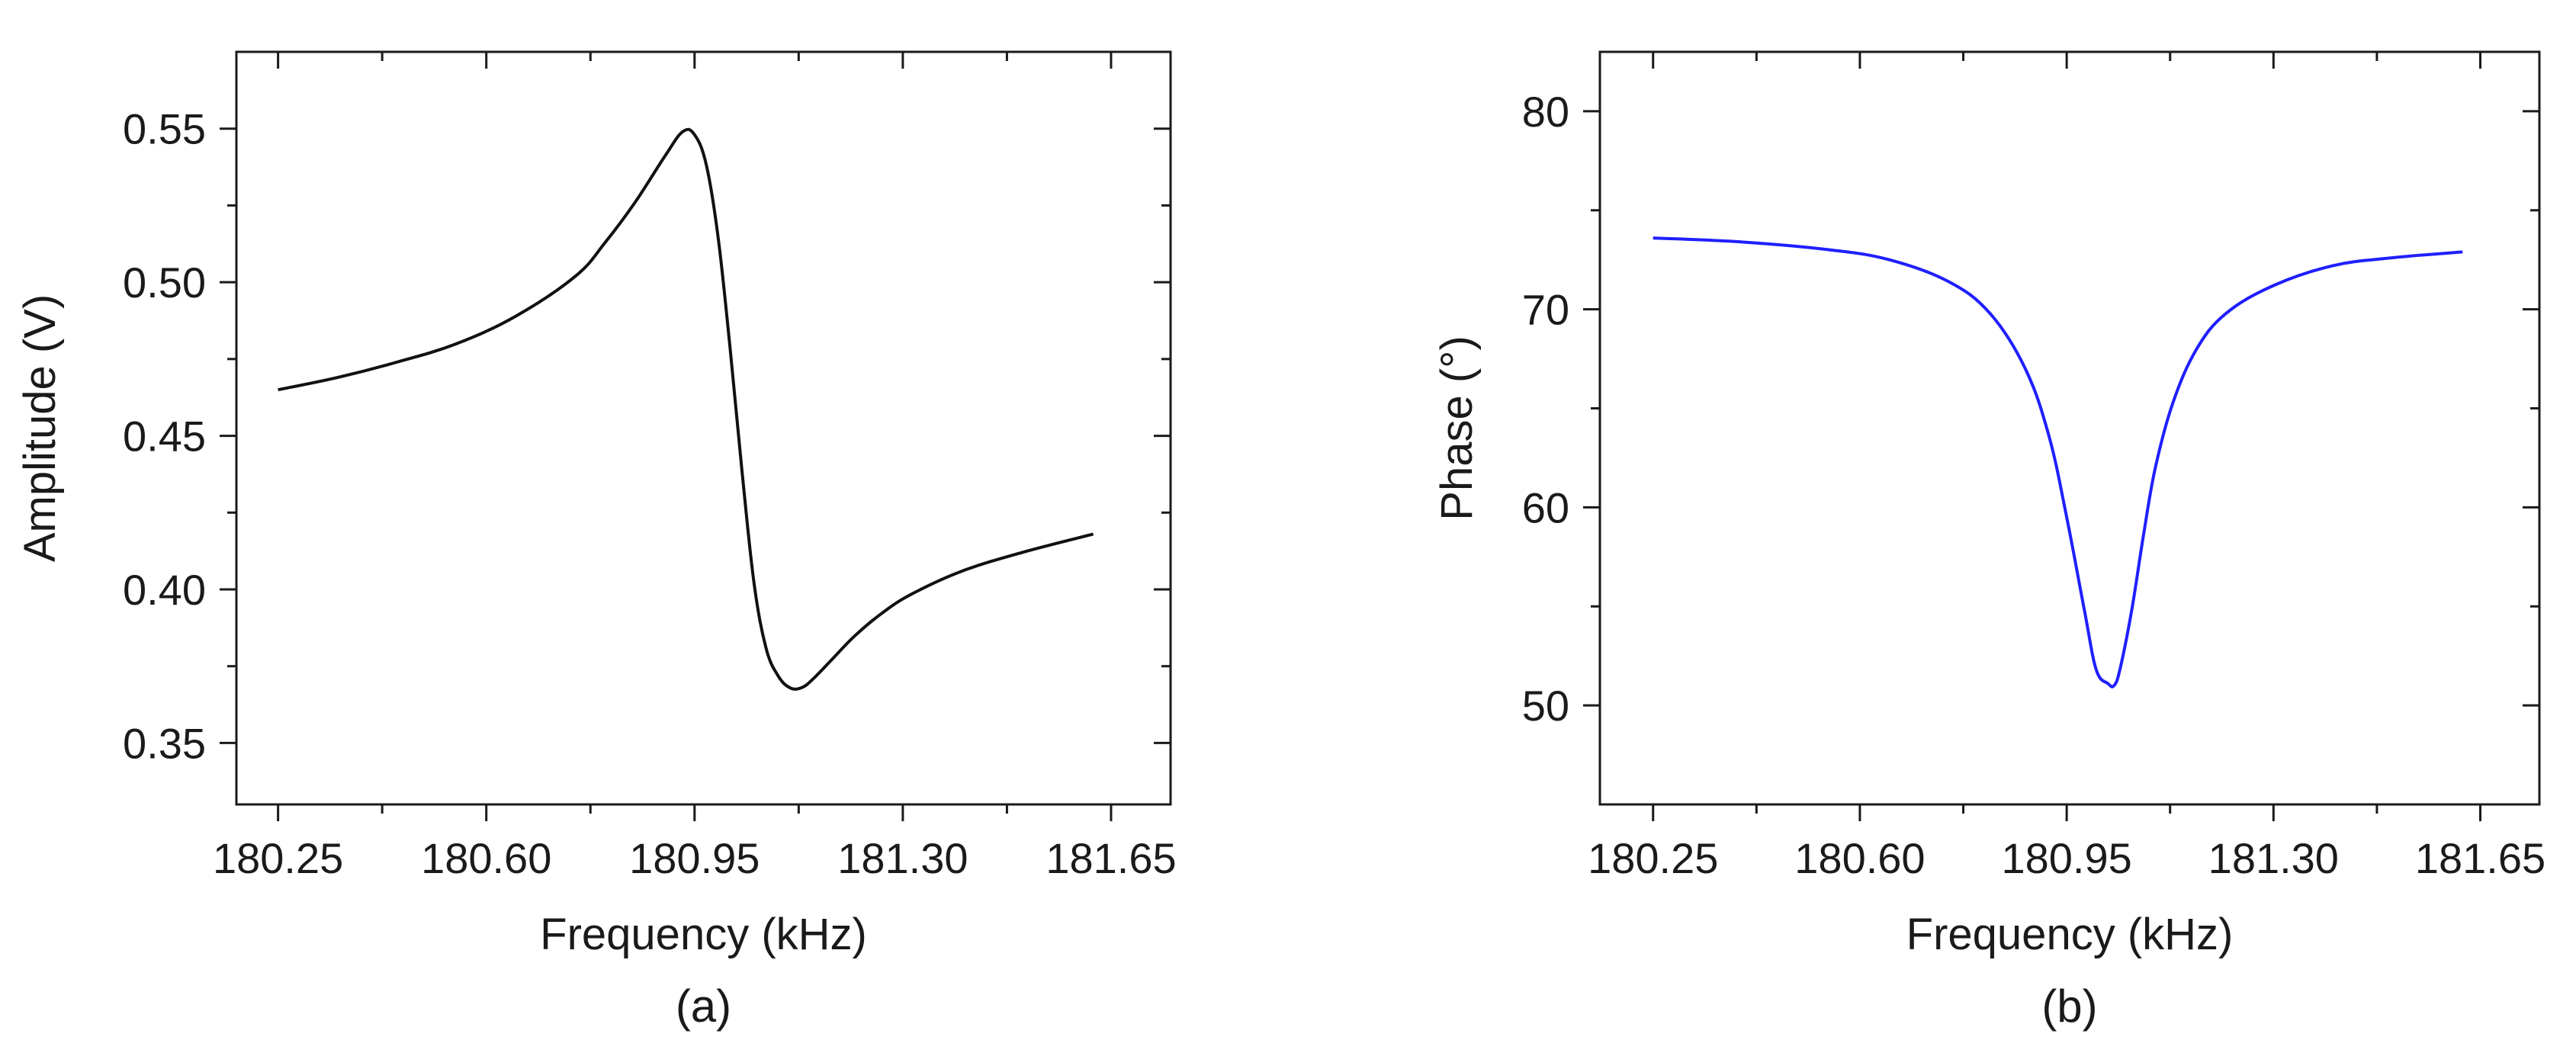  I want to click on y-tick-label: 70, so click(1545, 310).